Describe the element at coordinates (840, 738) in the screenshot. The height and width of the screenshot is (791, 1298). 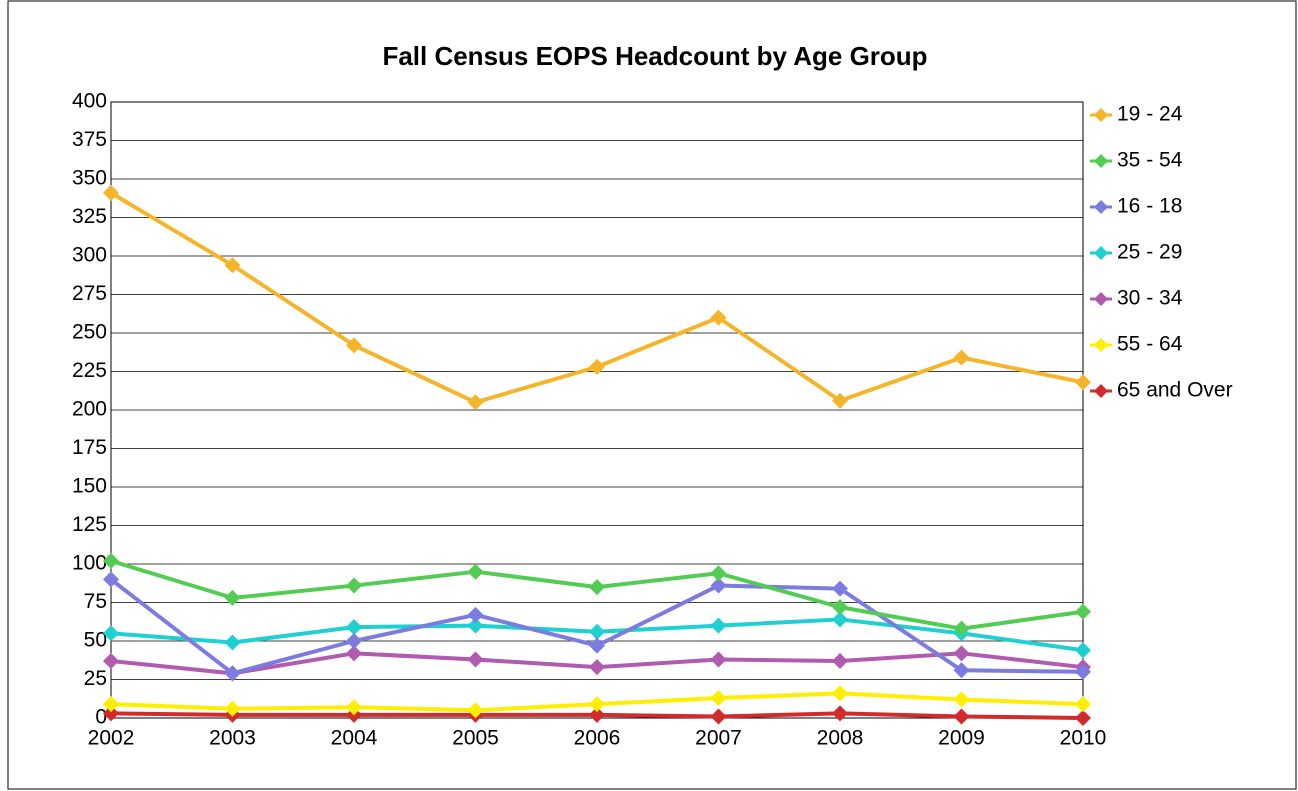
I see `x-tick-label: 2008` at that location.